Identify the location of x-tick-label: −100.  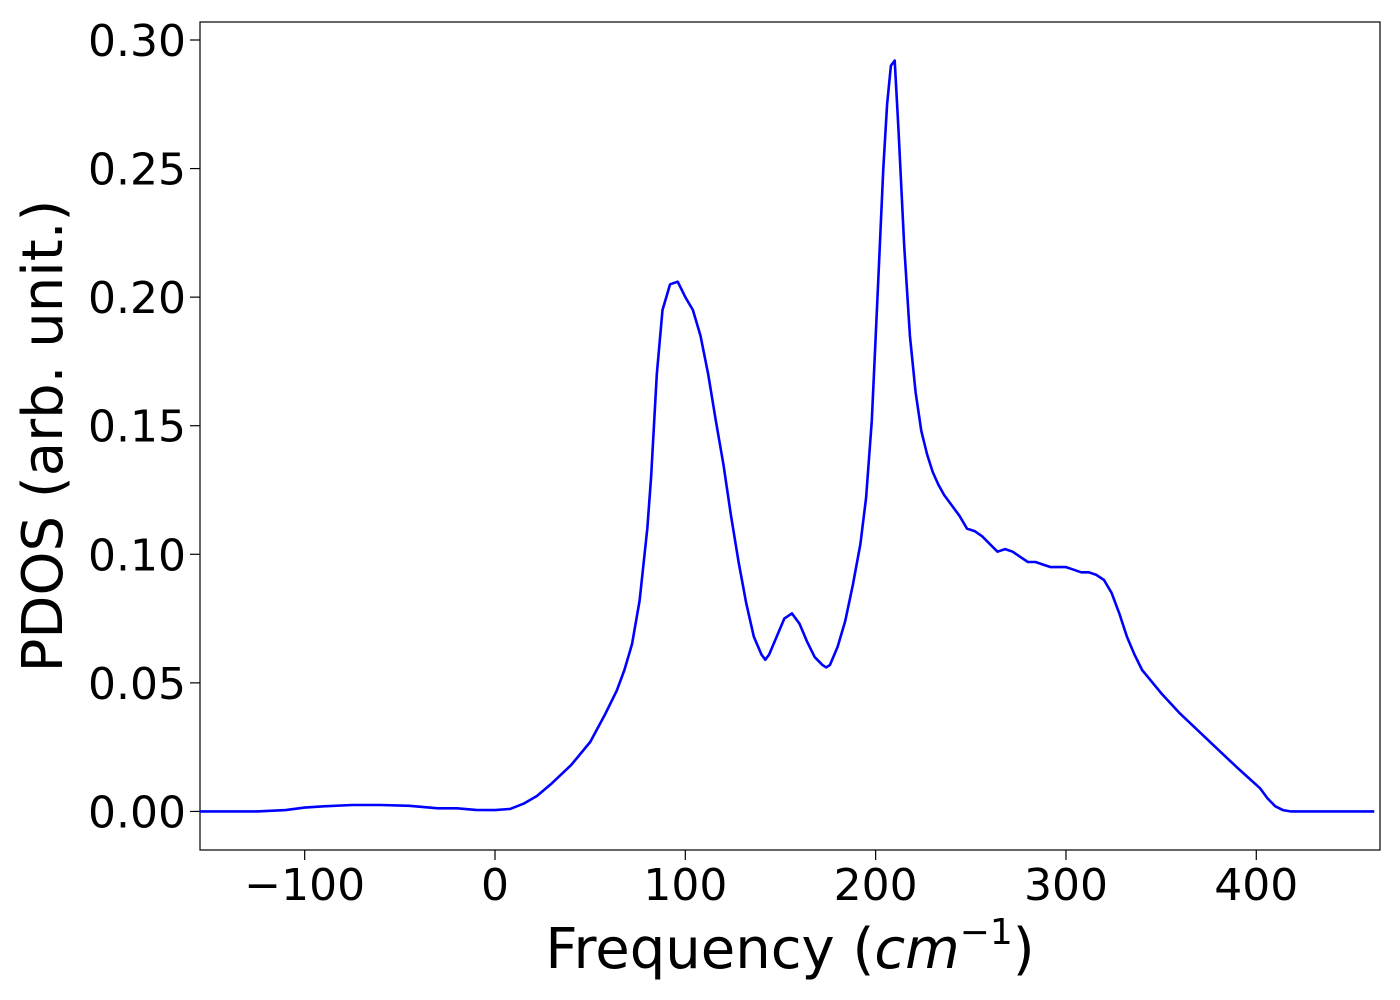
(304, 885).